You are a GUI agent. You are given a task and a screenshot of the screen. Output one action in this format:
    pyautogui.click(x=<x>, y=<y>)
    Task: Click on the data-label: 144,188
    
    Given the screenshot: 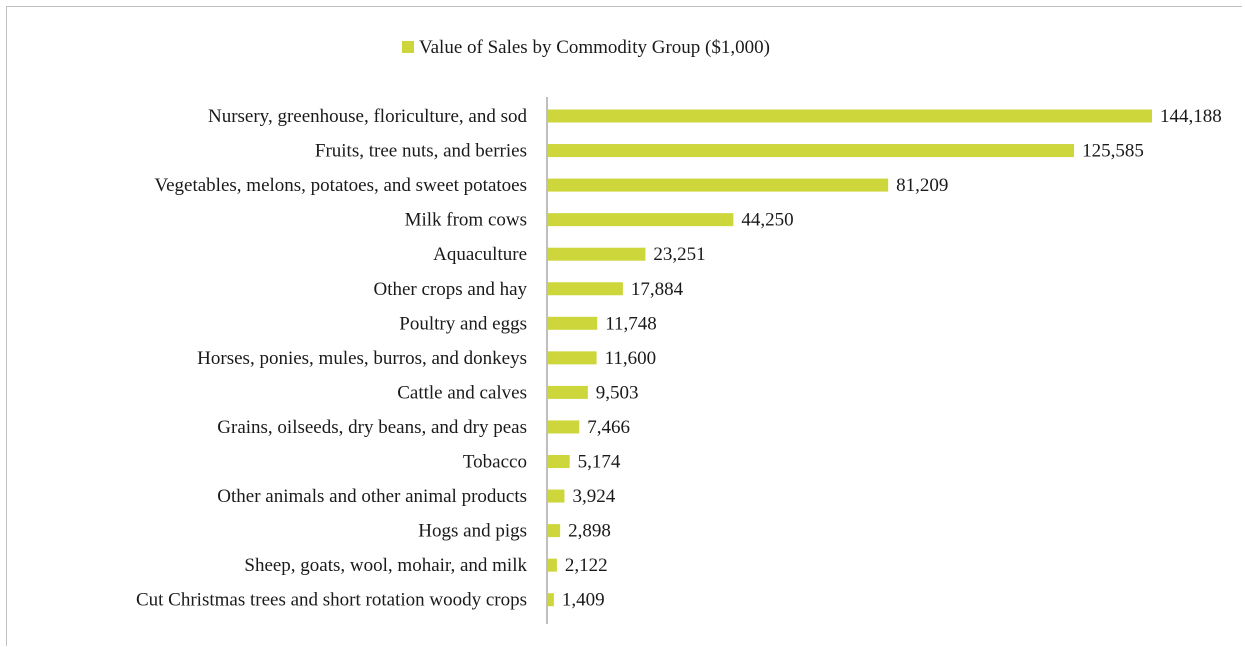 What is the action you would take?
    pyautogui.click(x=1191, y=116)
    